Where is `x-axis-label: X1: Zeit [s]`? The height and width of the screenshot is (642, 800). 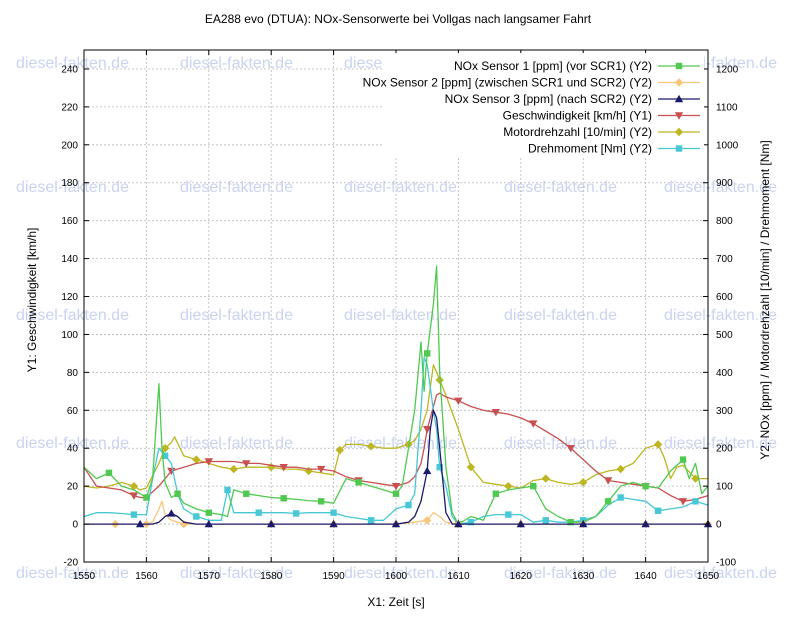 x-axis-label: X1: Zeit [s] is located at coordinates (395, 602).